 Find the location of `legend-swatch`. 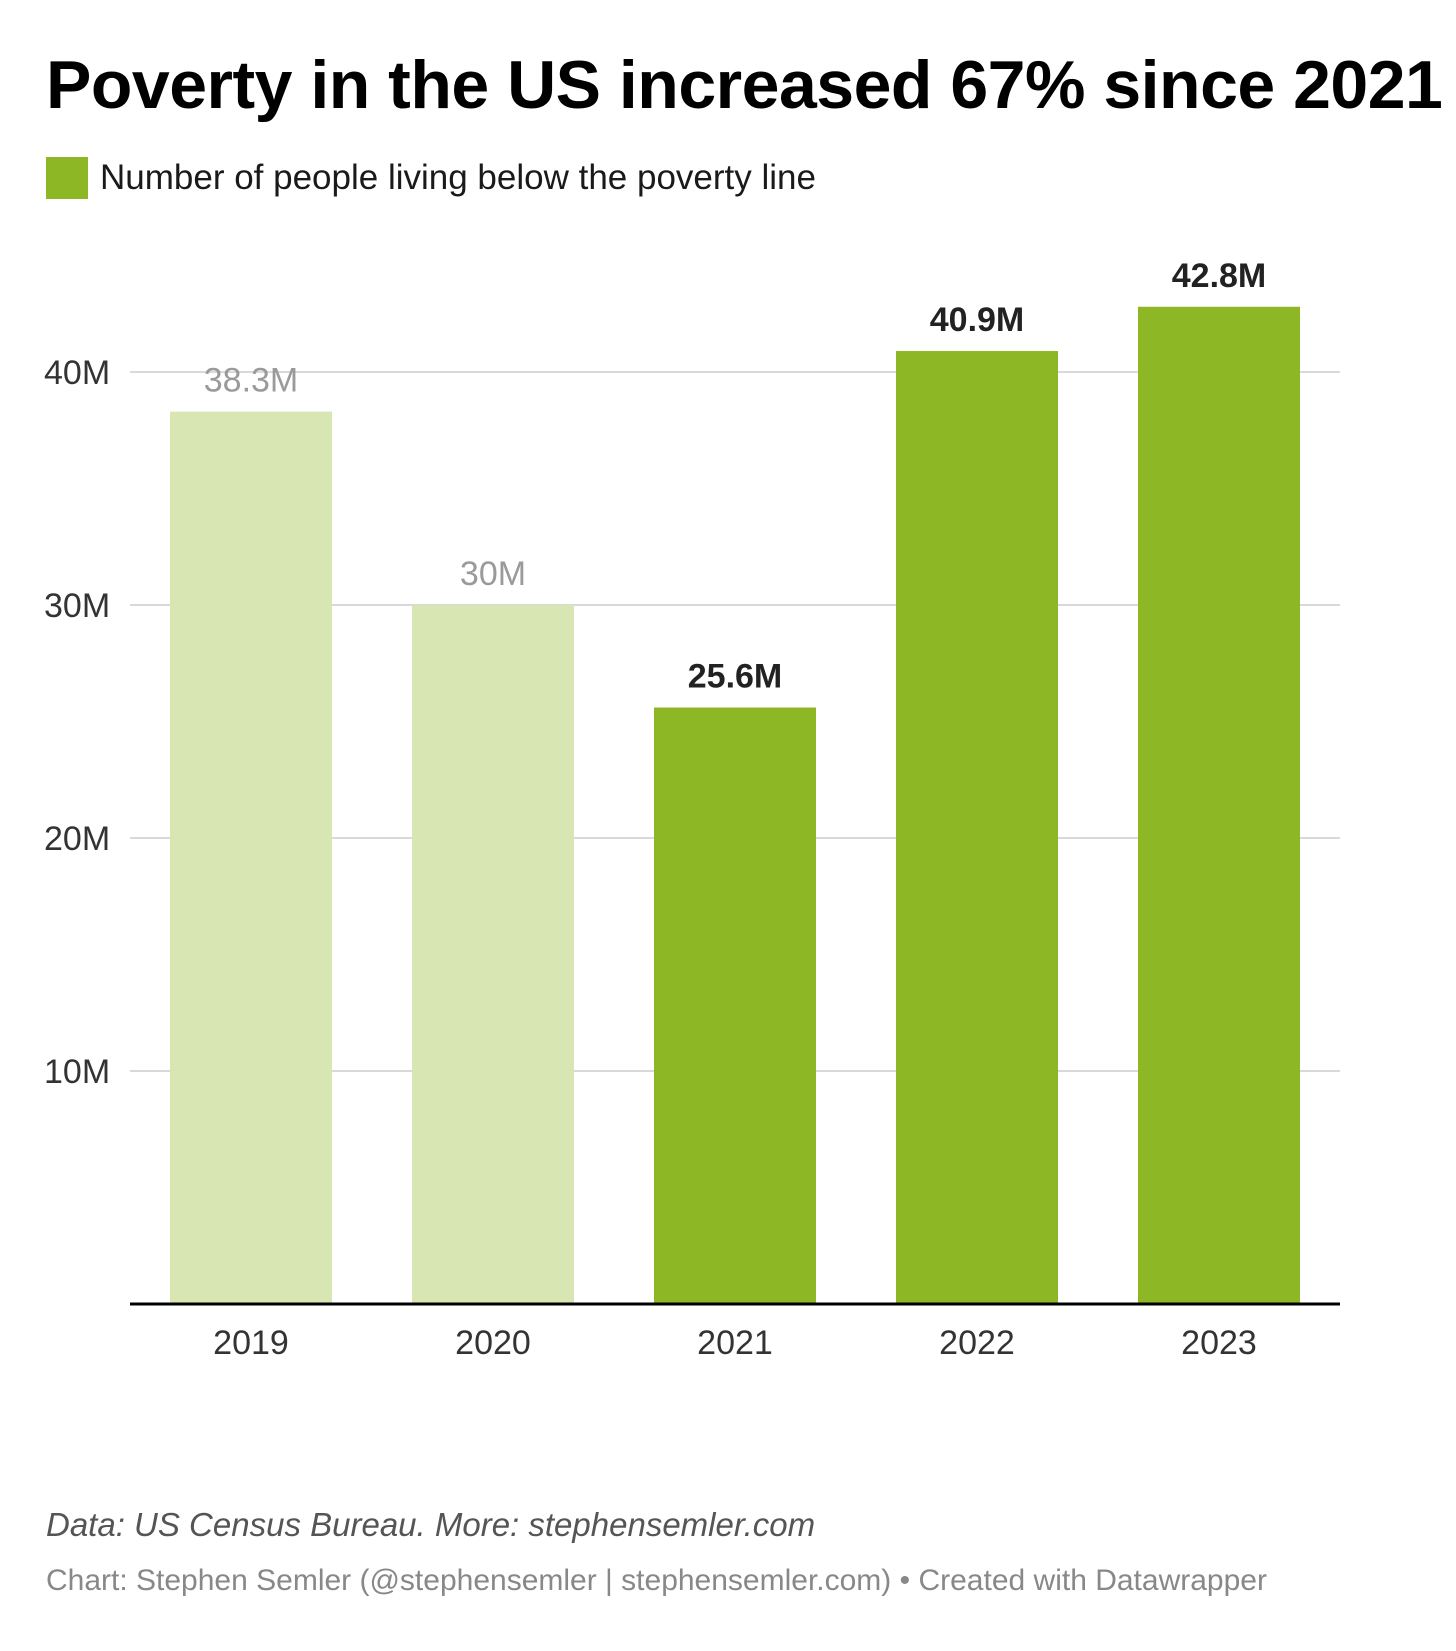

legend-swatch is located at coordinates (67, 178).